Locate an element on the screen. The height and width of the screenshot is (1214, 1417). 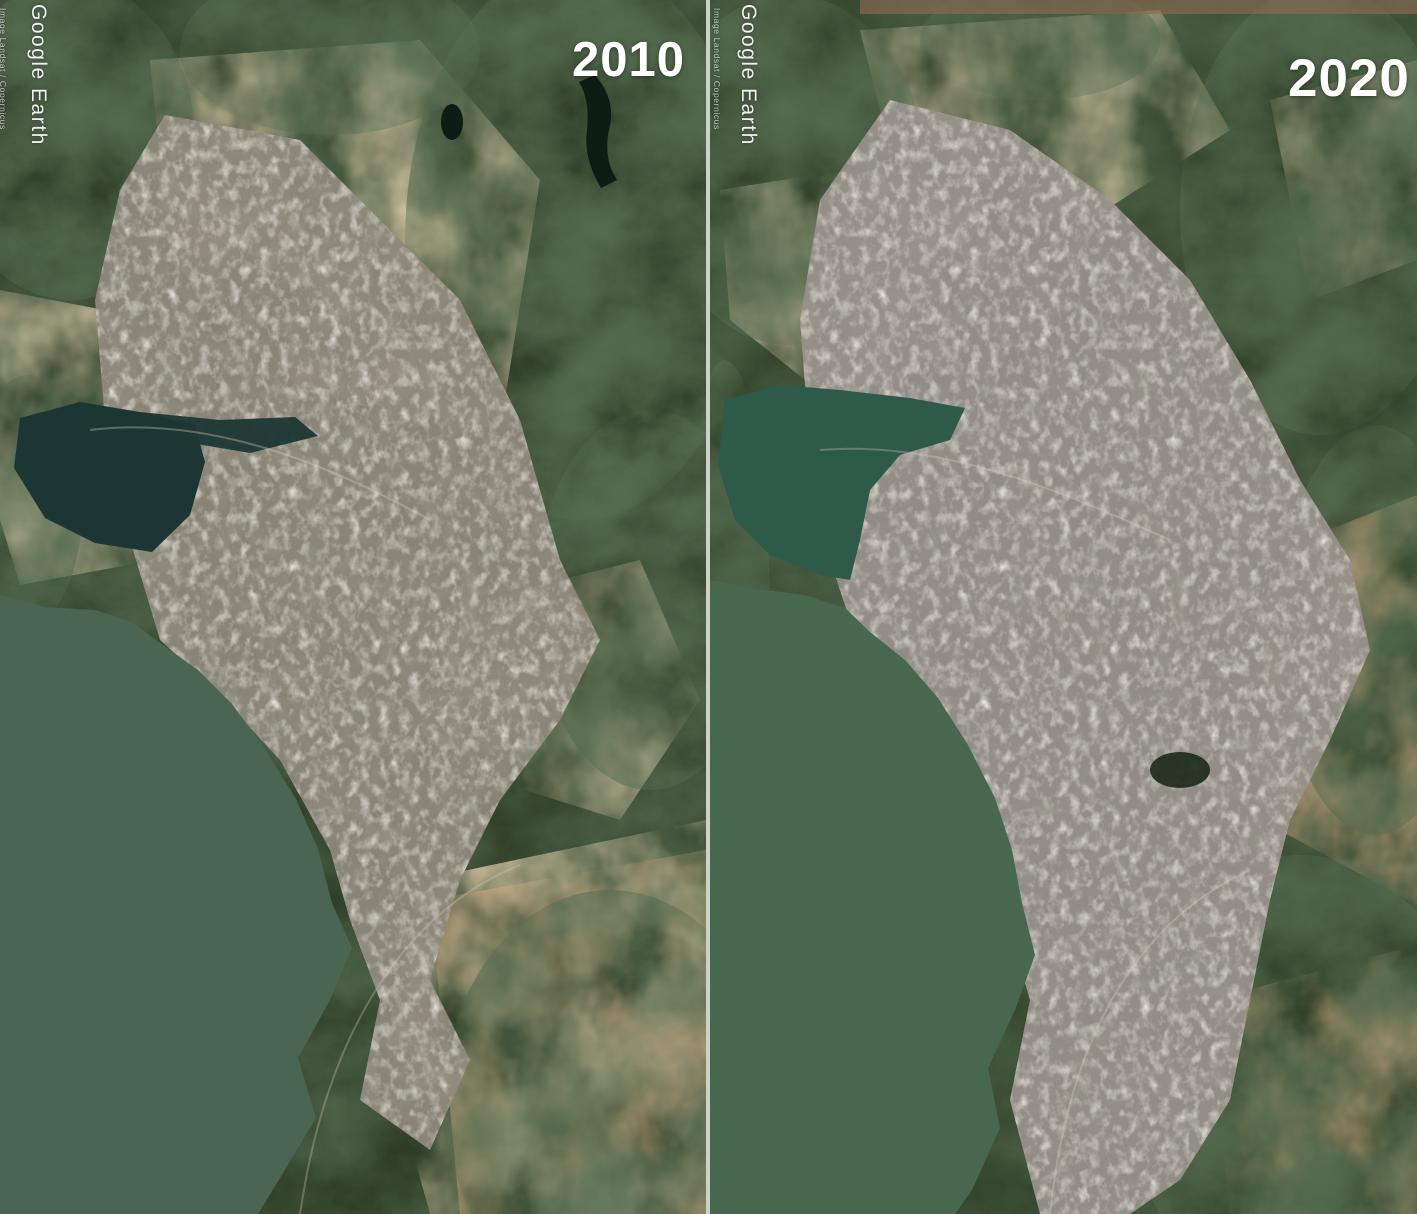
panel-divider is located at coordinates (708, 607).